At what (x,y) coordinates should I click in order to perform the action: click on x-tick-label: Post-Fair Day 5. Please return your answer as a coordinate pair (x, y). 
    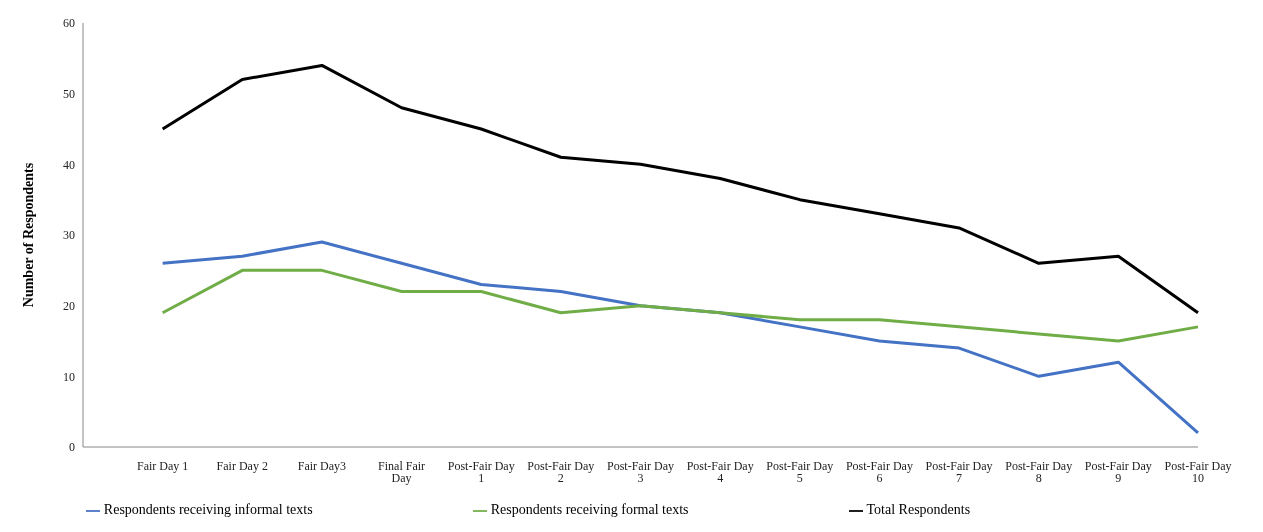
    Looking at the image, I should click on (800, 471).